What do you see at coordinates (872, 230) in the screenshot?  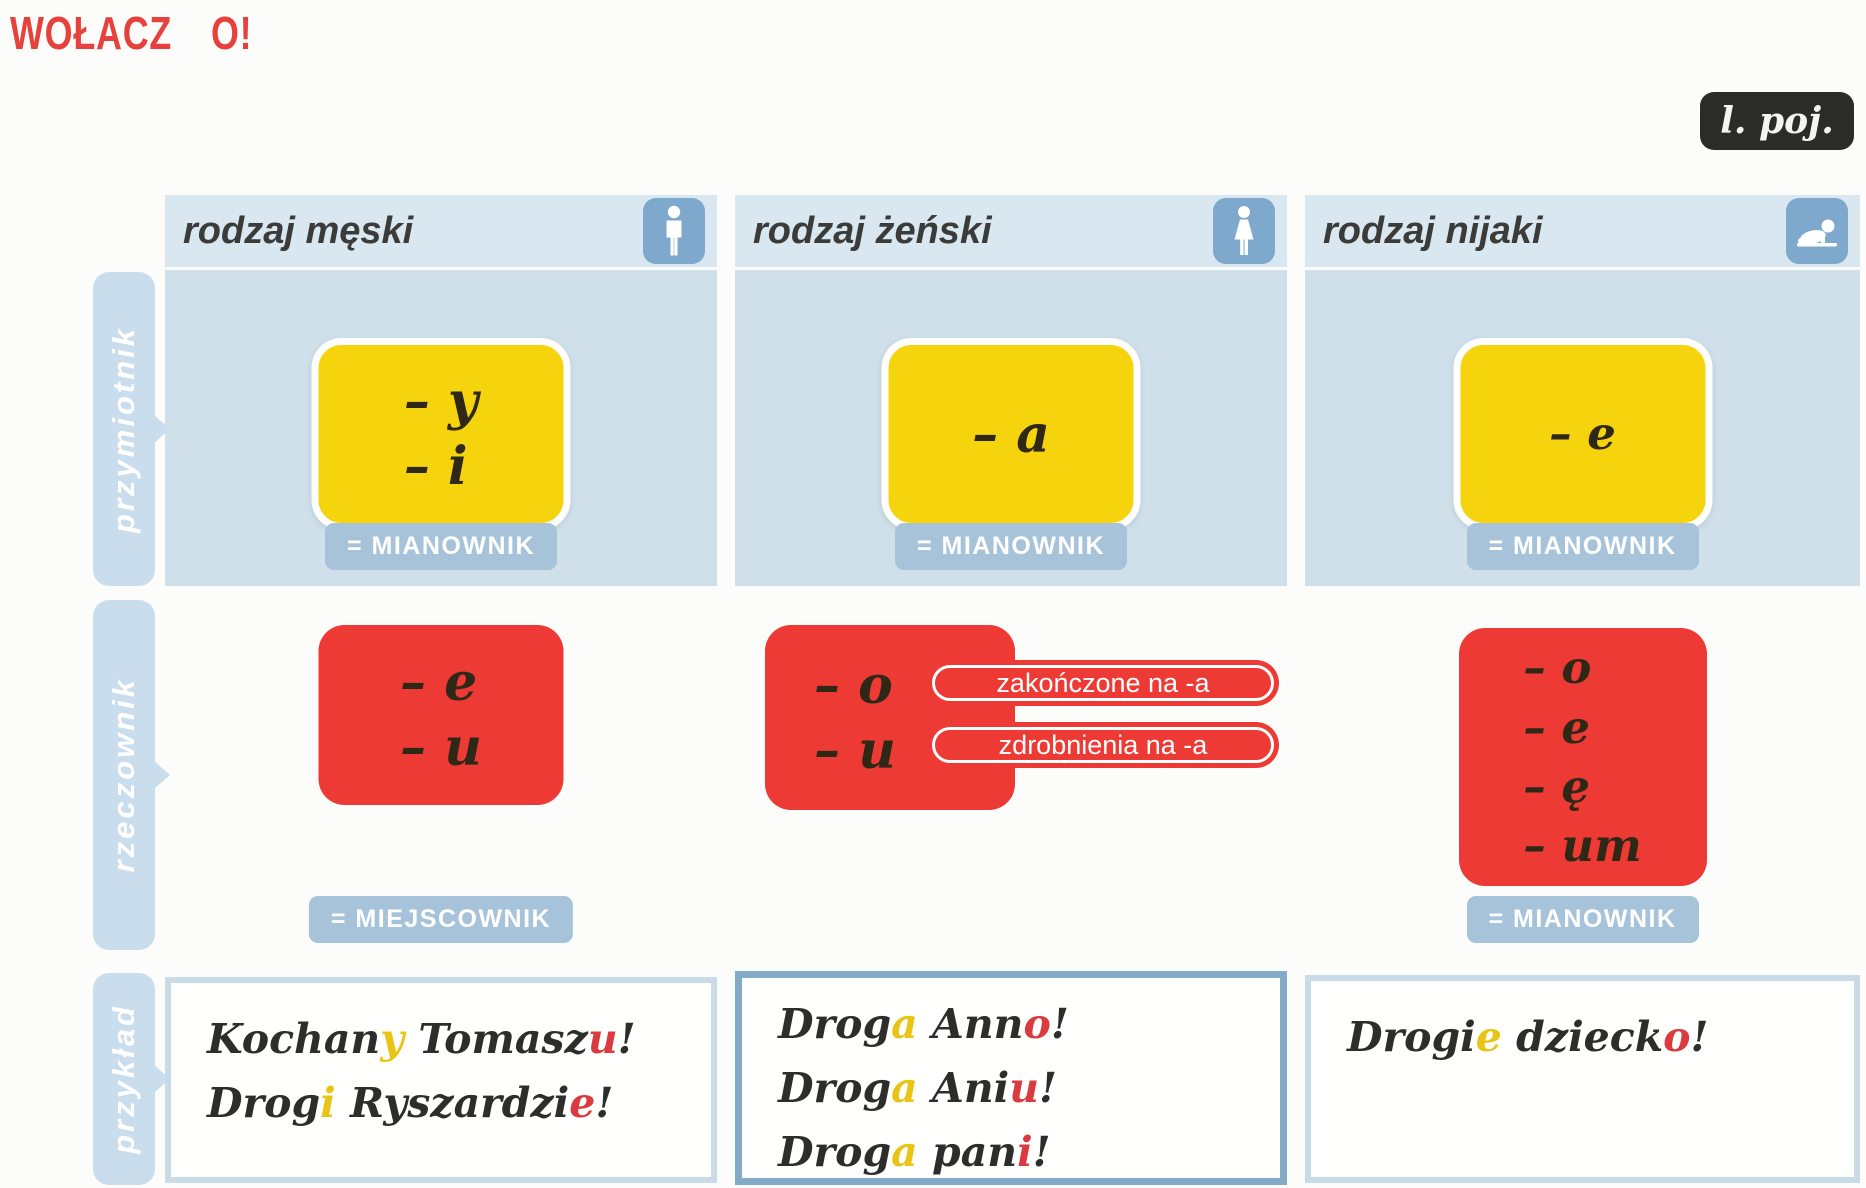 I see `column-title: rodzaj żeński` at bounding box center [872, 230].